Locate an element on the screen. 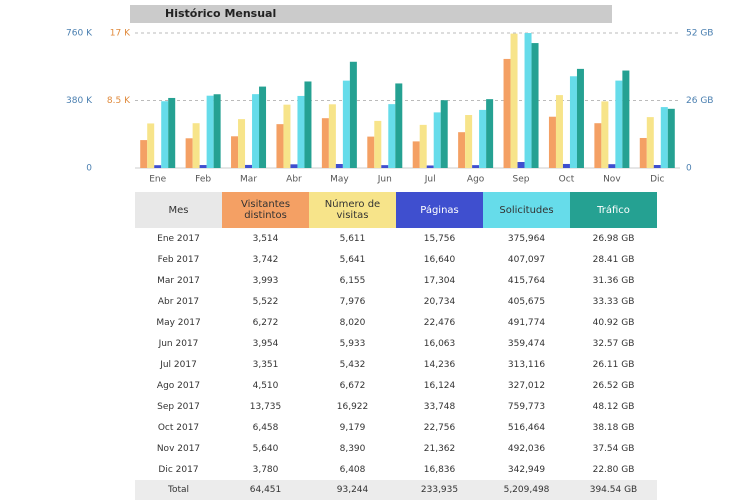 This screenshot has height=502, width=732. table-cell: 37.54 GB is located at coordinates (613, 448).